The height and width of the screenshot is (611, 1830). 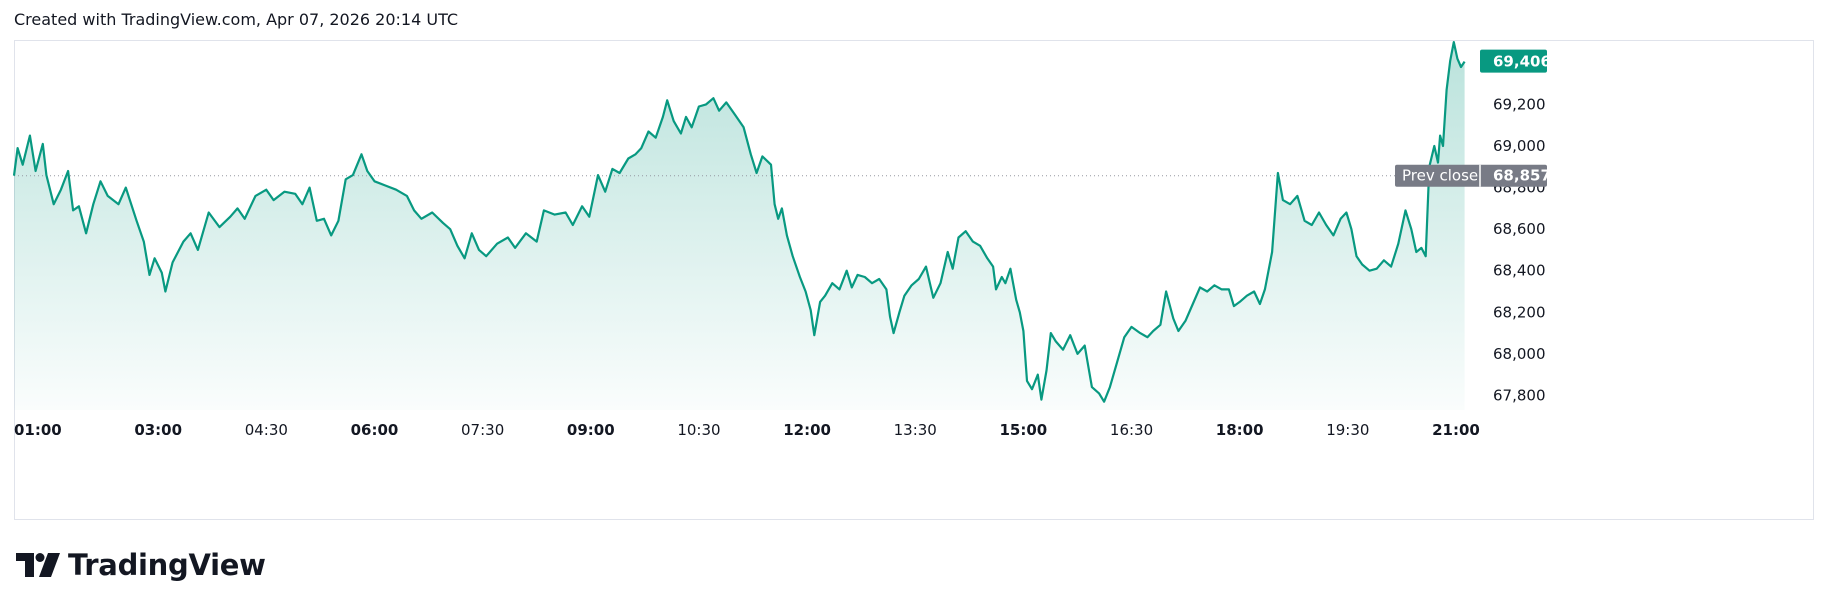 What do you see at coordinates (266, 430) in the screenshot?
I see `x-tick-label: 04:30` at bounding box center [266, 430].